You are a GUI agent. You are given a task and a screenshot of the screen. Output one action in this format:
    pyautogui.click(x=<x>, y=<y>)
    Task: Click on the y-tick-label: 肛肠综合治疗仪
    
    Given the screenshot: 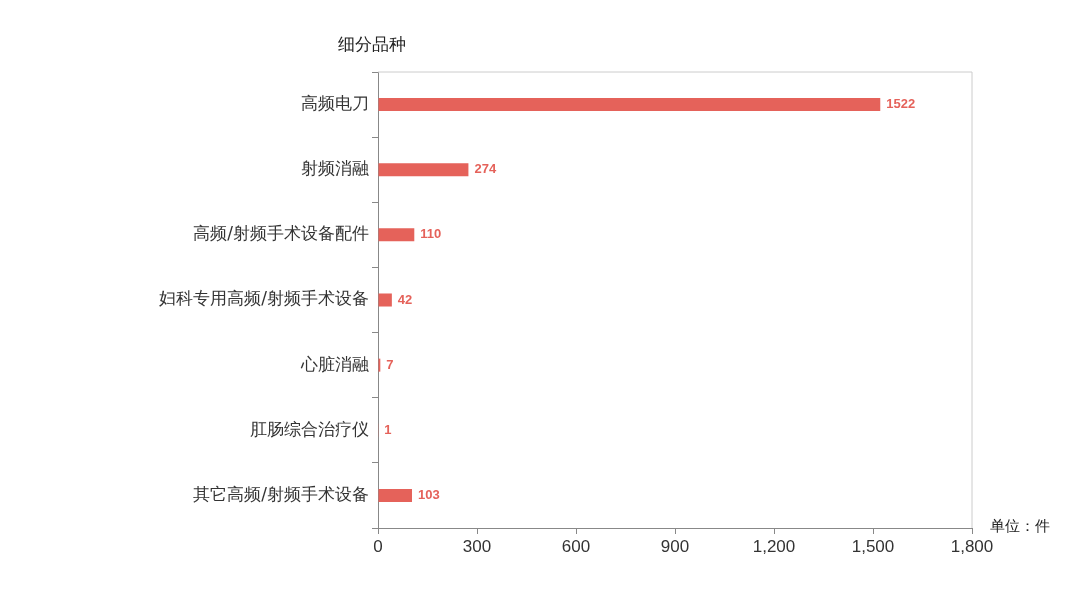 What is the action you would take?
    pyautogui.click(x=309, y=428)
    